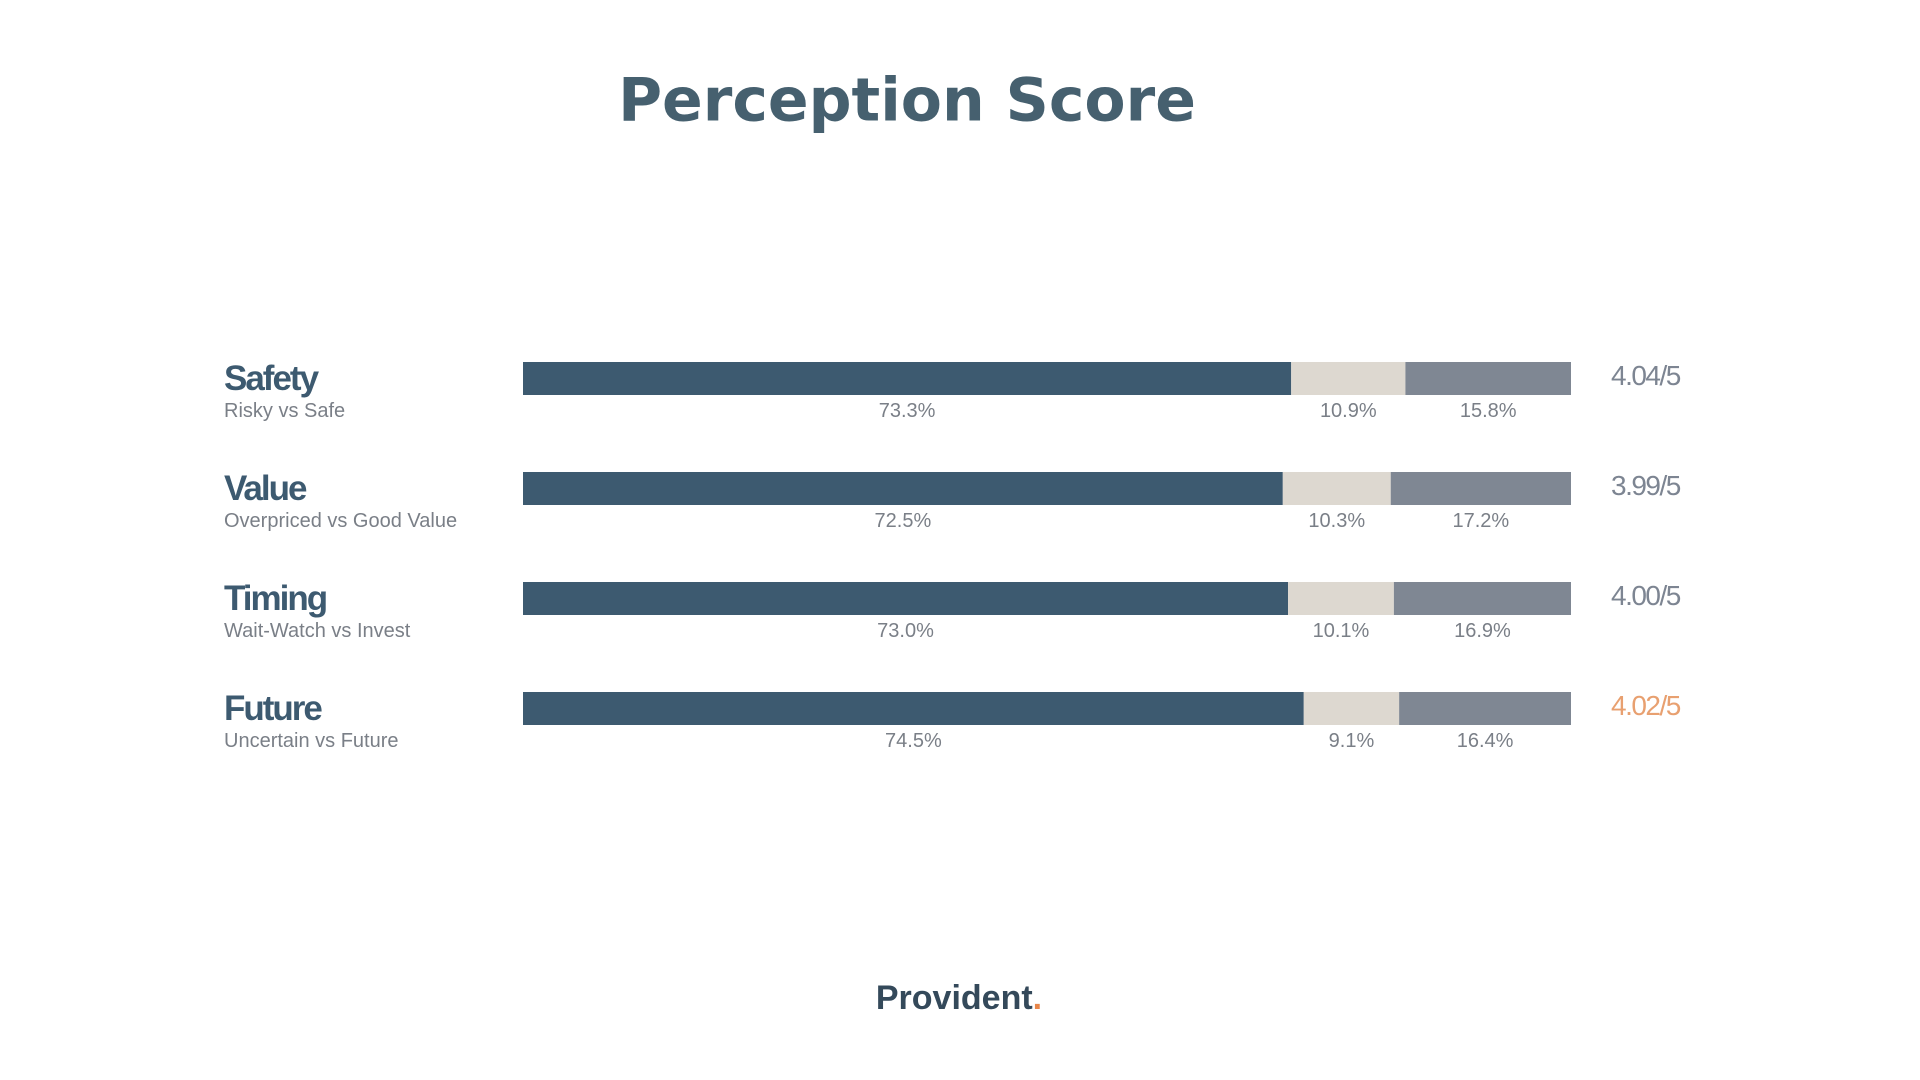 The width and height of the screenshot is (1920, 1080). Describe the element at coordinates (273, 708) in the screenshot. I see `category-label: Future` at that location.